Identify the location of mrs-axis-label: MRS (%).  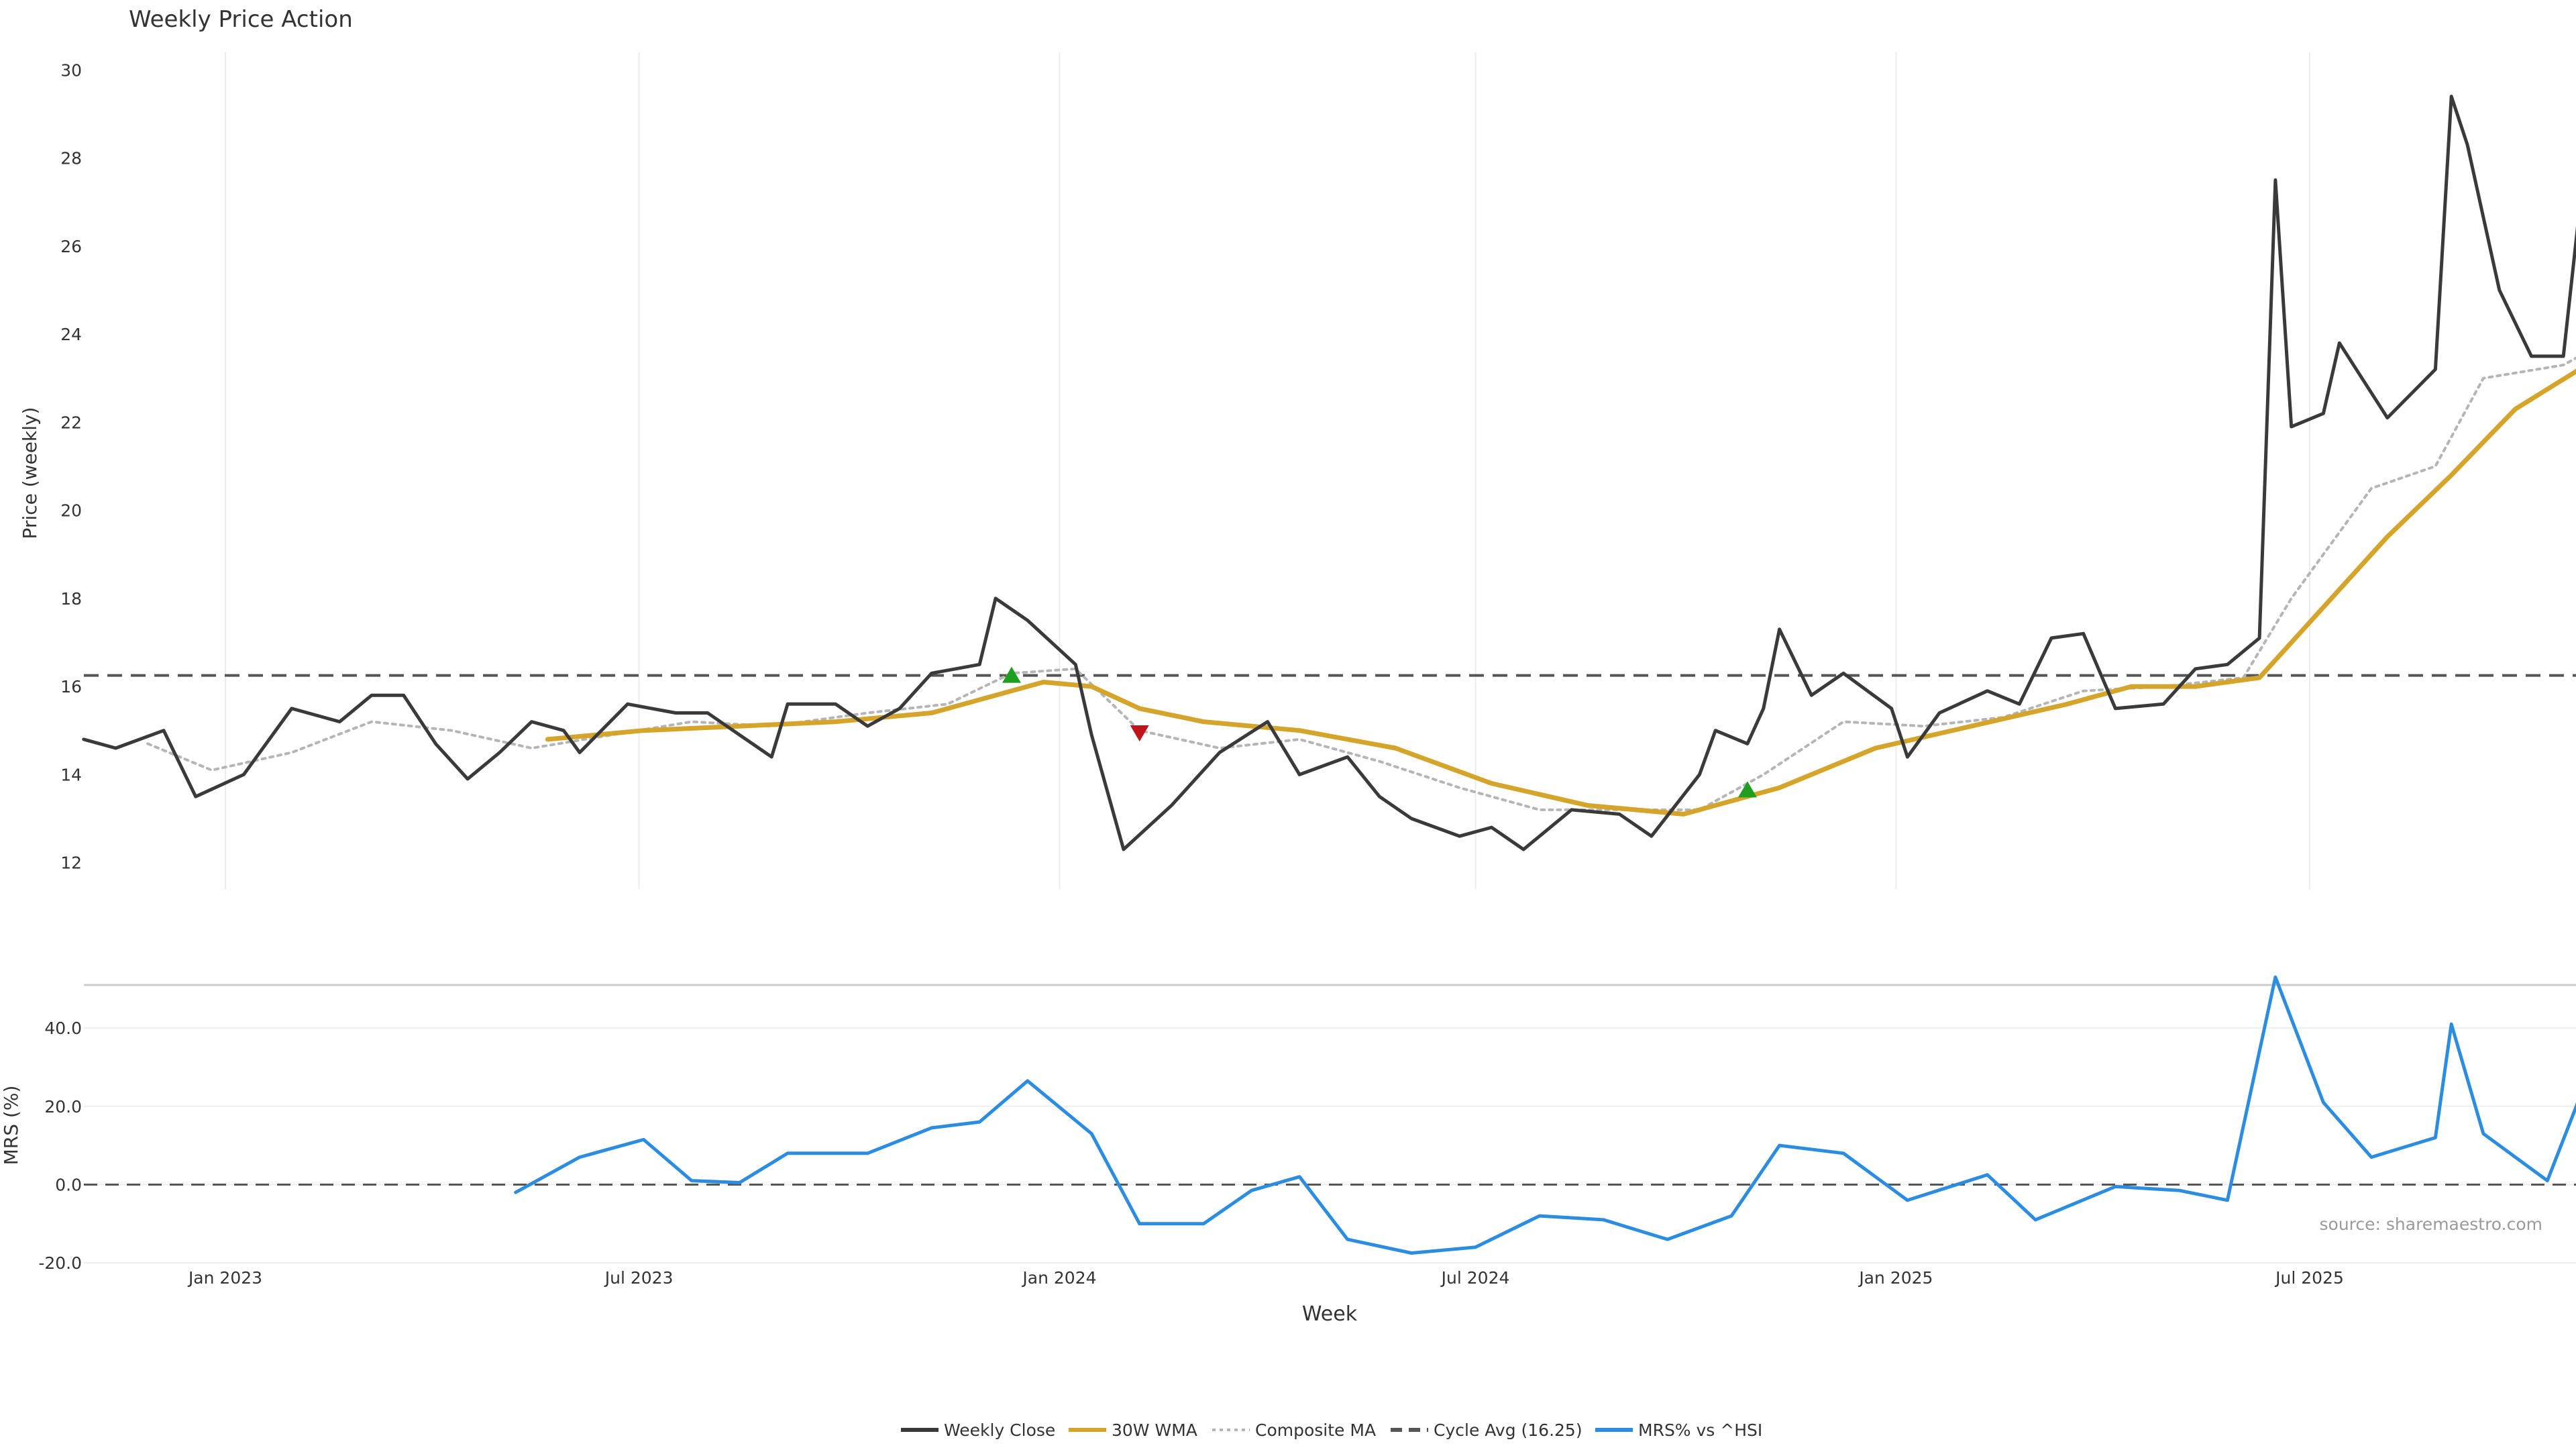
(11, 1126).